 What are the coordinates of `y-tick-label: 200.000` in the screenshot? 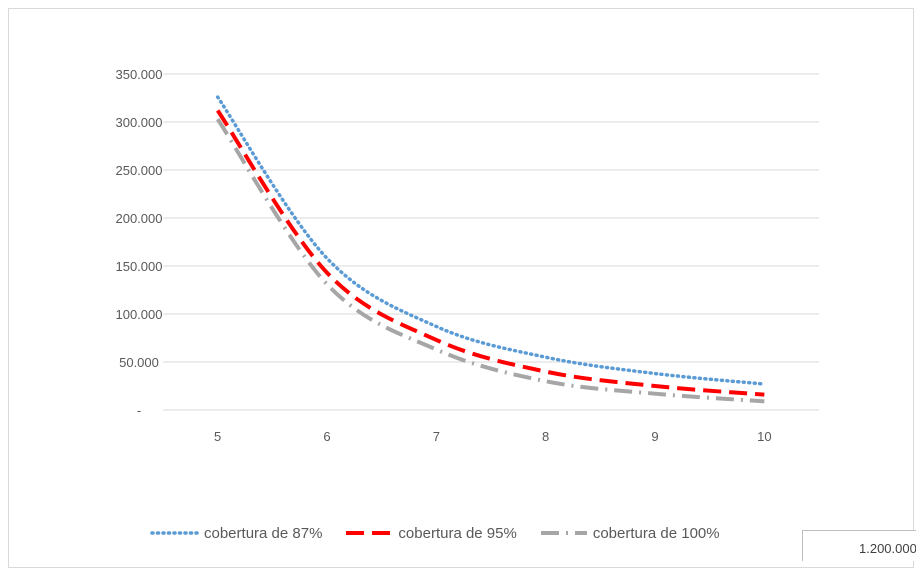 It's located at (139, 218).